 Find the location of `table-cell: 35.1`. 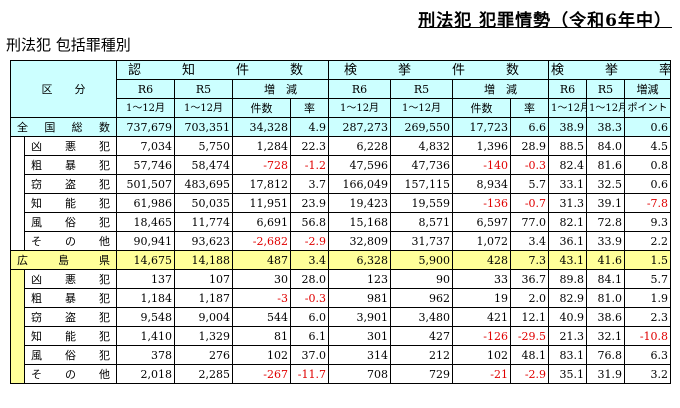

table-cell: 35.1 is located at coordinates (568, 374).